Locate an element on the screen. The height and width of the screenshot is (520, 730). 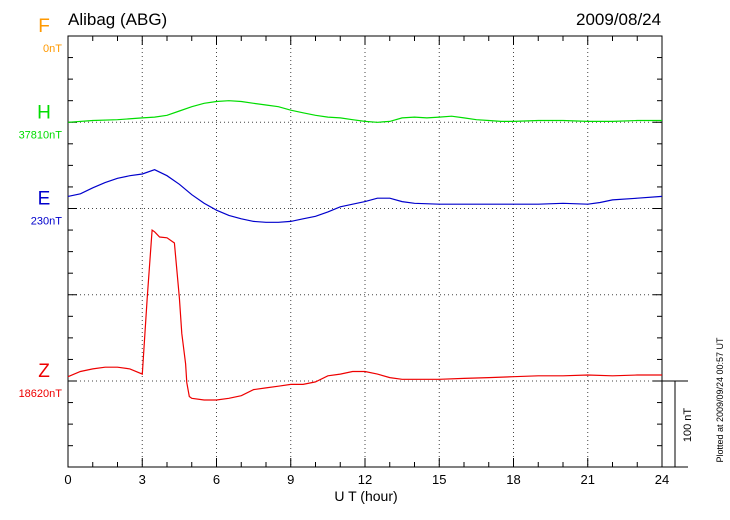
series-baseline-e: 230nT is located at coordinates (46, 222).